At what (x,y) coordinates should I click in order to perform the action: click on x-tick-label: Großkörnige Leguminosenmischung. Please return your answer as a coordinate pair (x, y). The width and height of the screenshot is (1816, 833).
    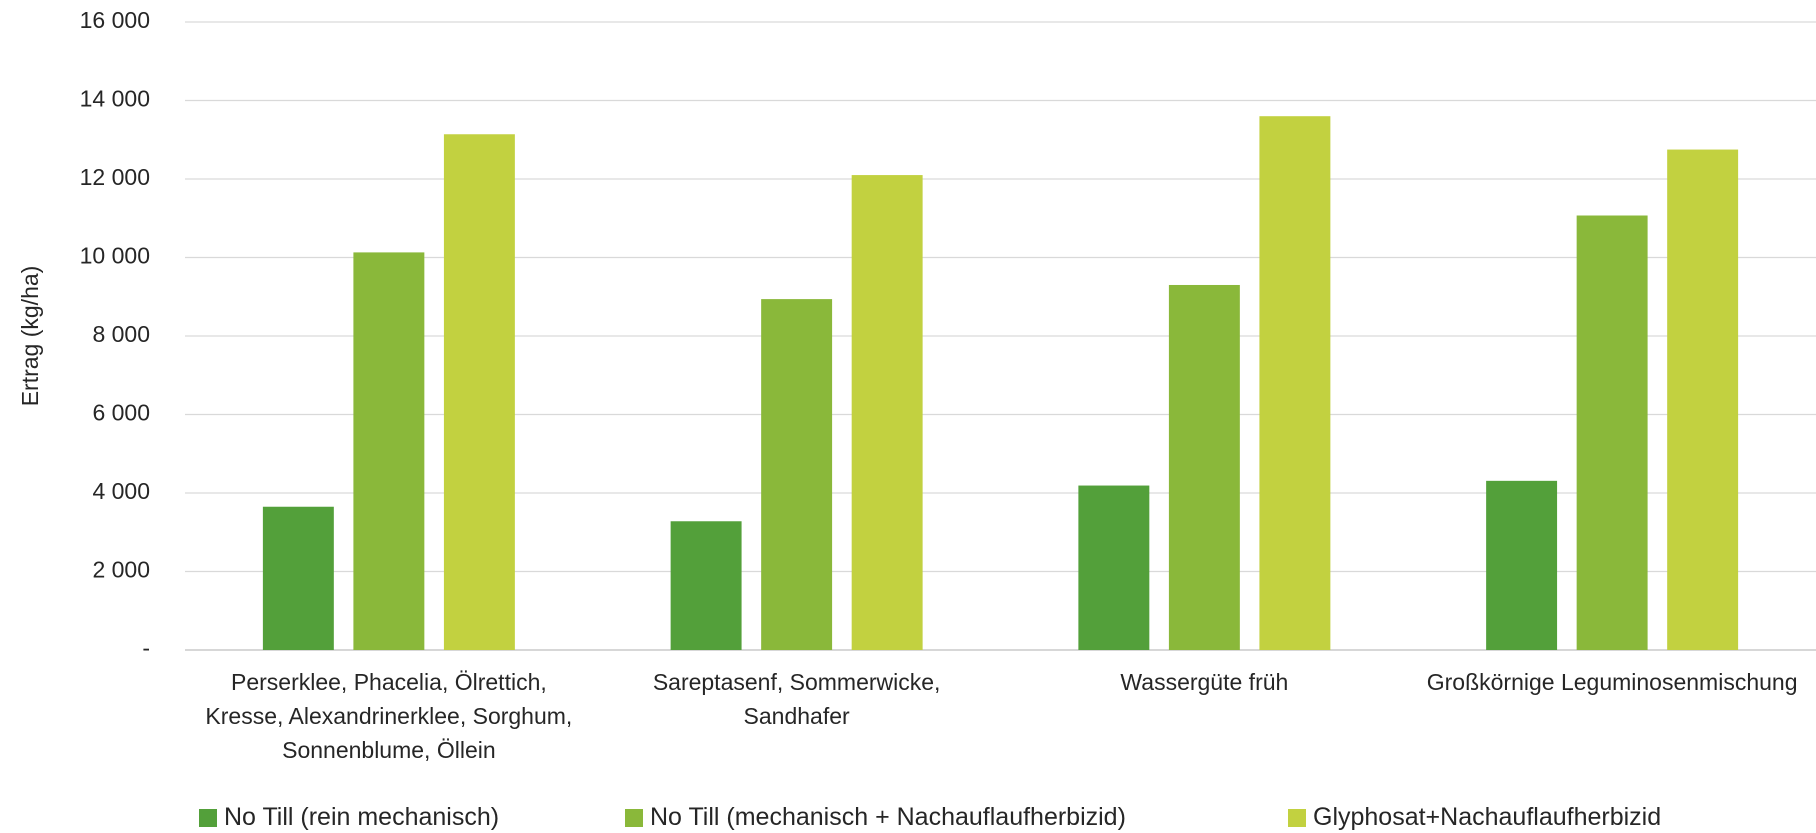
    Looking at the image, I should click on (1612, 682).